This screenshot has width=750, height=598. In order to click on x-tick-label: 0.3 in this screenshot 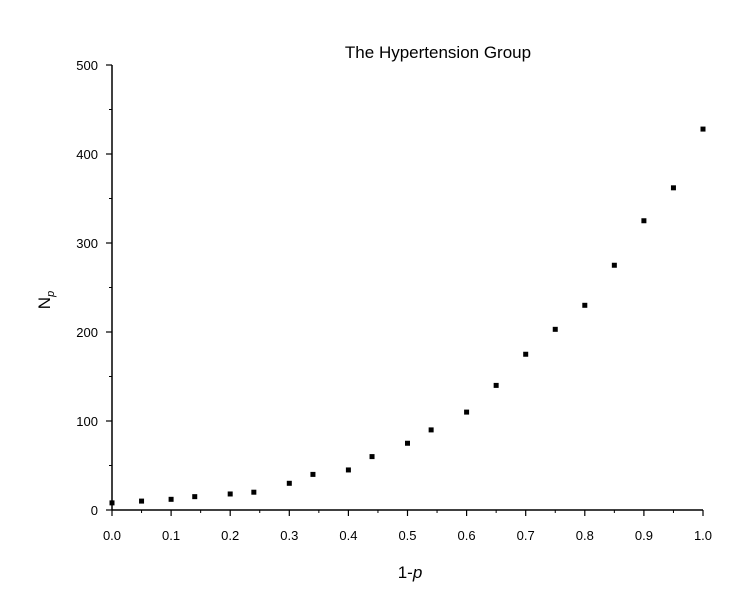, I will do `click(289, 535)`.